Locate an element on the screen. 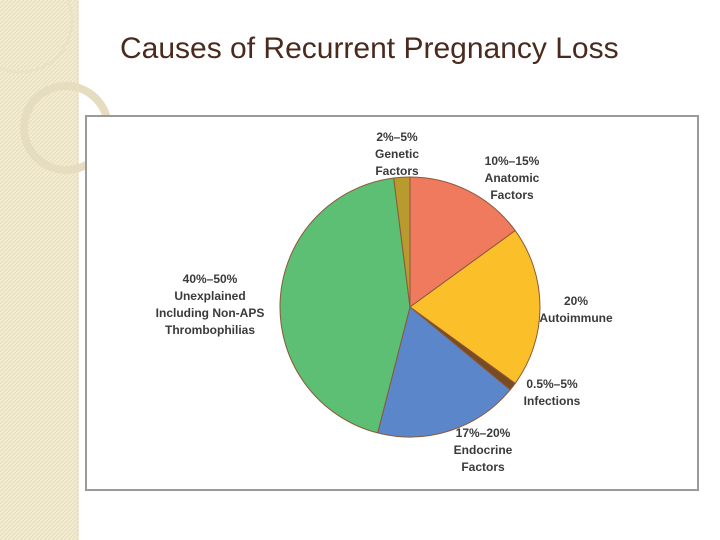 The image size is (720, 540). slide-title: Causes of Recurrent Pregnancy Loss is located at coordinates (369, 48).